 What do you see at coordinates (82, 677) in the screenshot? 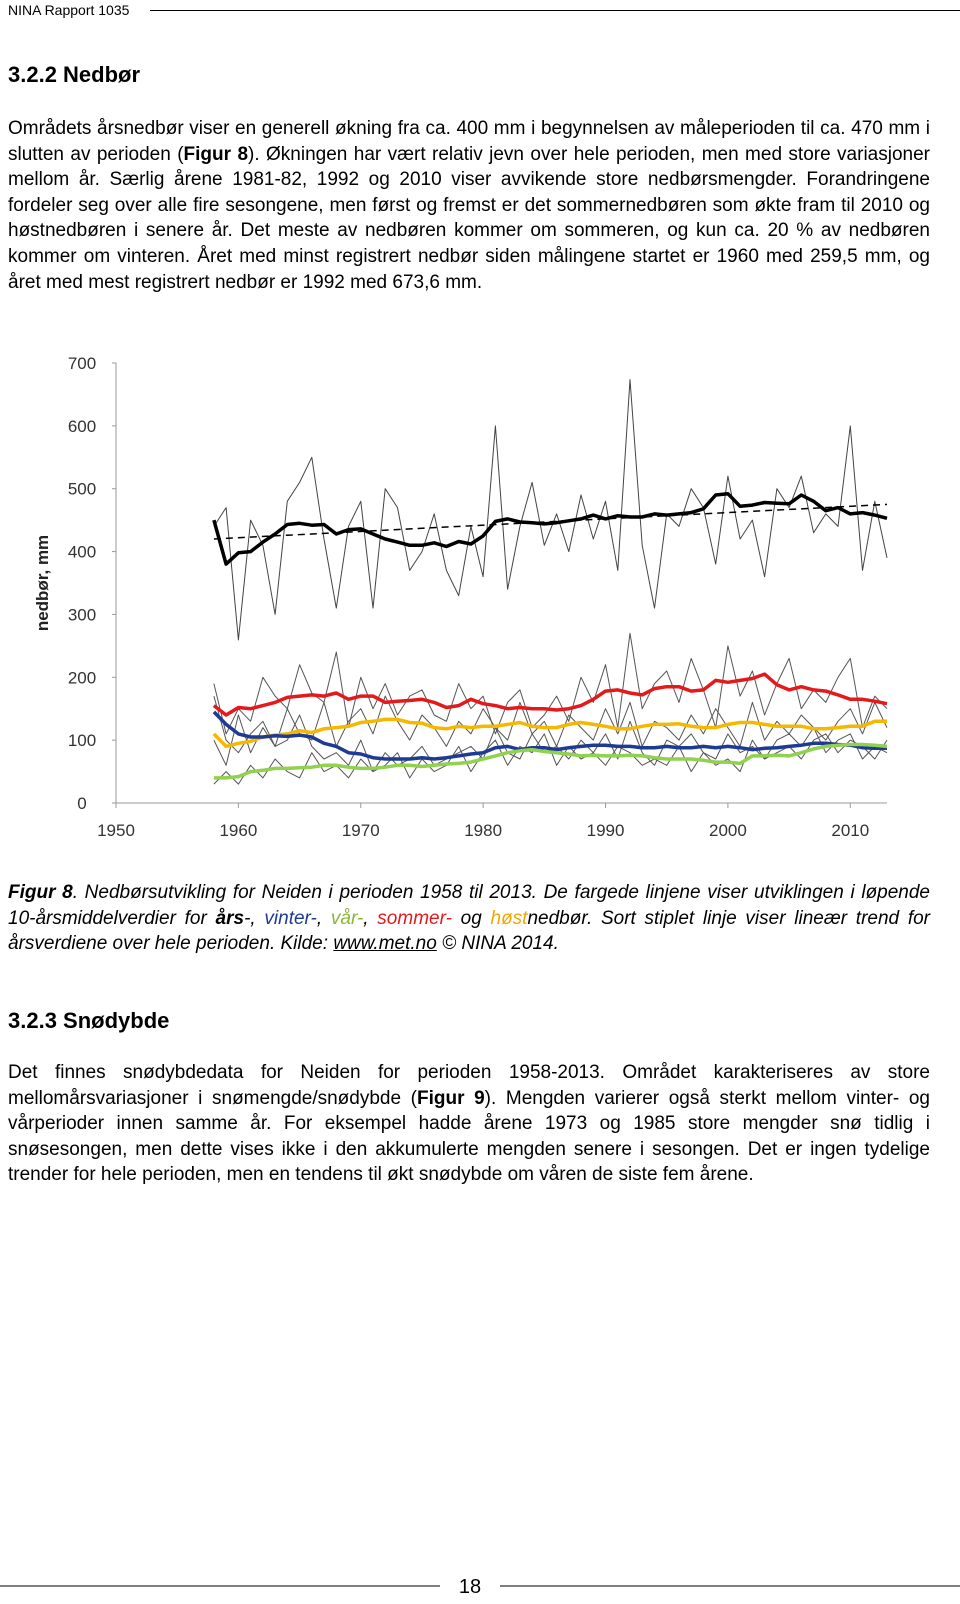
I see `y-tick-label: 200` at bounding box center [82, 677].